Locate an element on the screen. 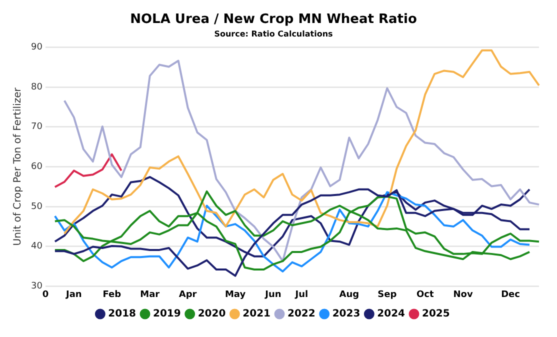  x-tick-label: Jul is located at coordinates (301, 295).